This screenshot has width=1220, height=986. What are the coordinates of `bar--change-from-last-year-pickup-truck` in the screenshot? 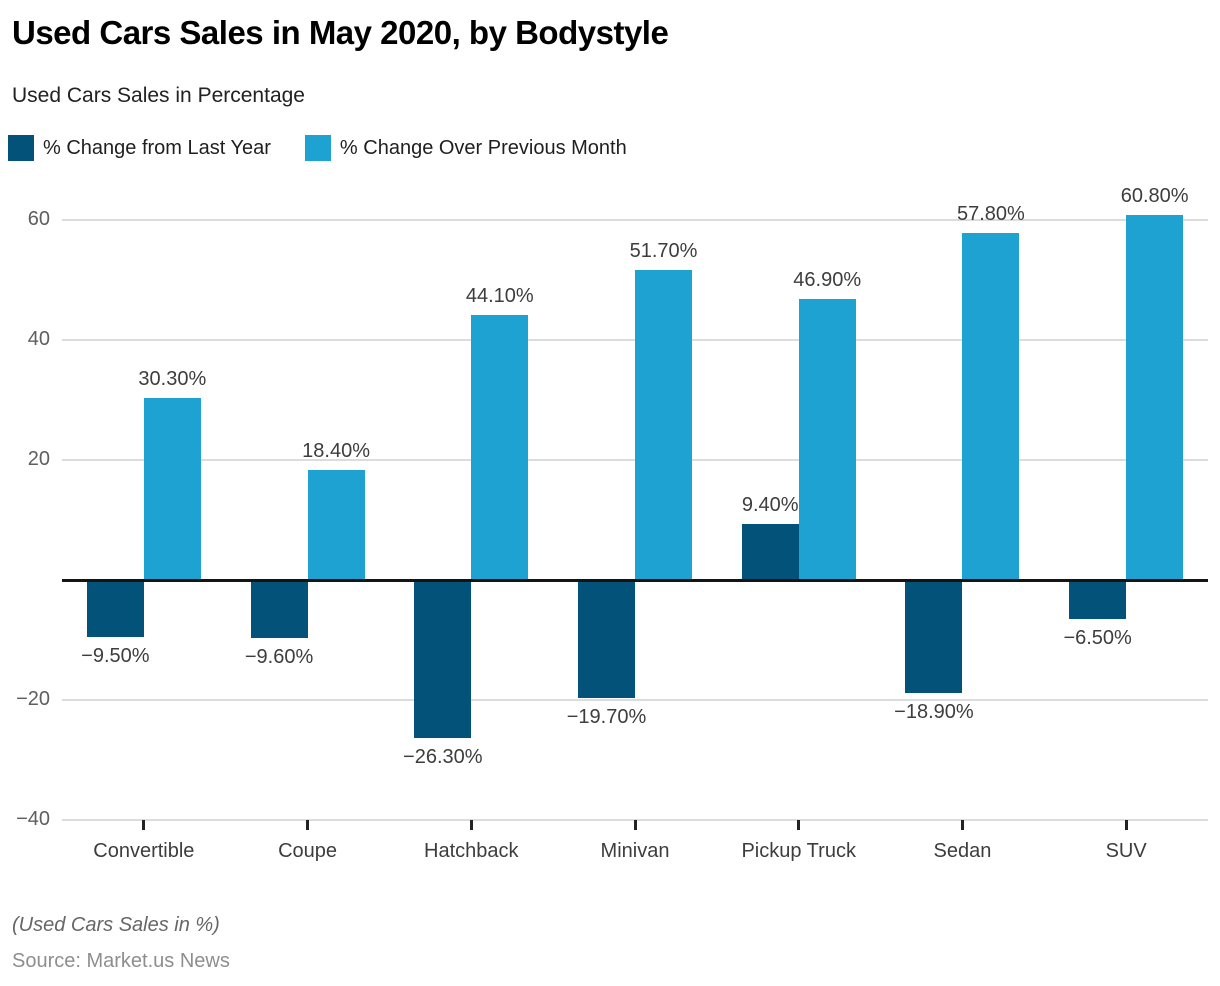 It's located at (770, 551).